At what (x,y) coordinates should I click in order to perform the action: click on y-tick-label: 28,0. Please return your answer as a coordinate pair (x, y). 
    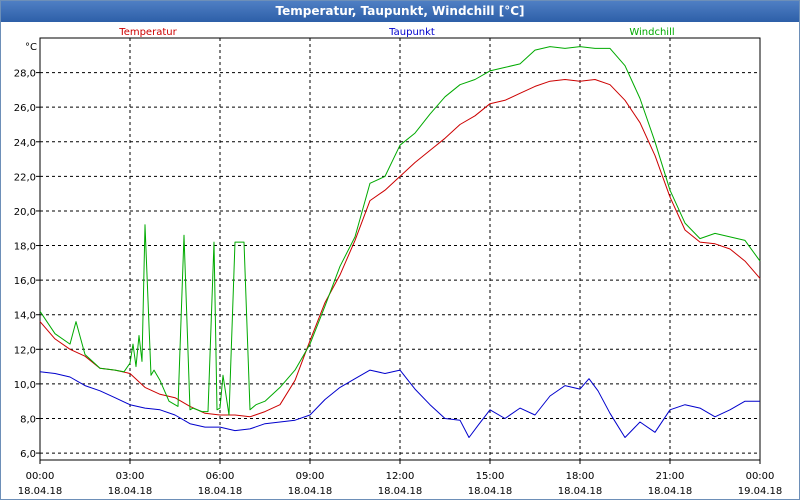
    Looking at the image, I should click on (25, 74).